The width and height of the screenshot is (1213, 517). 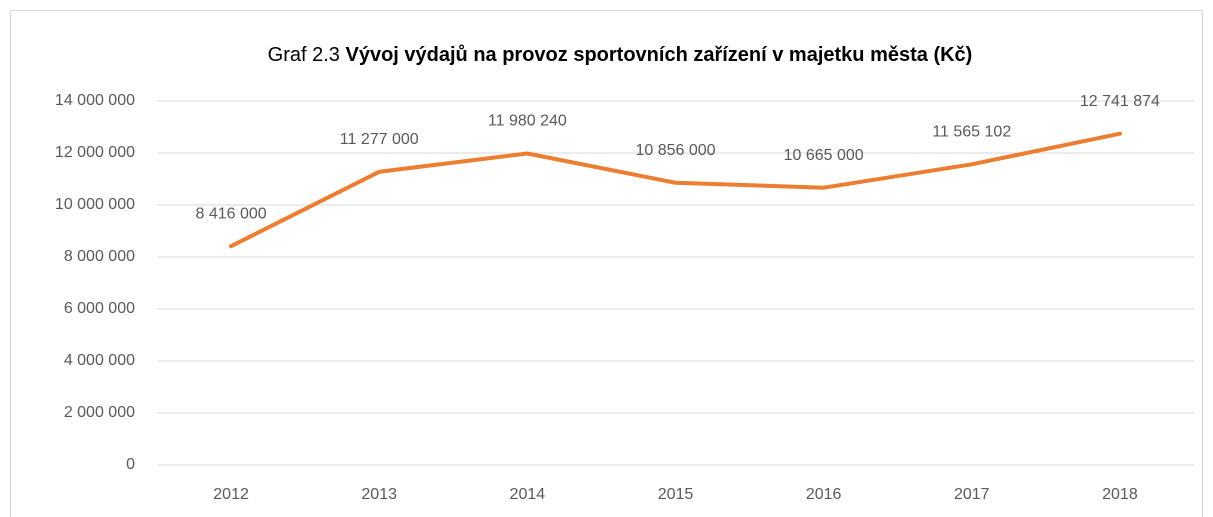 I want to click on y-tick-label: 14 000 000, so click(x=95, y=100).